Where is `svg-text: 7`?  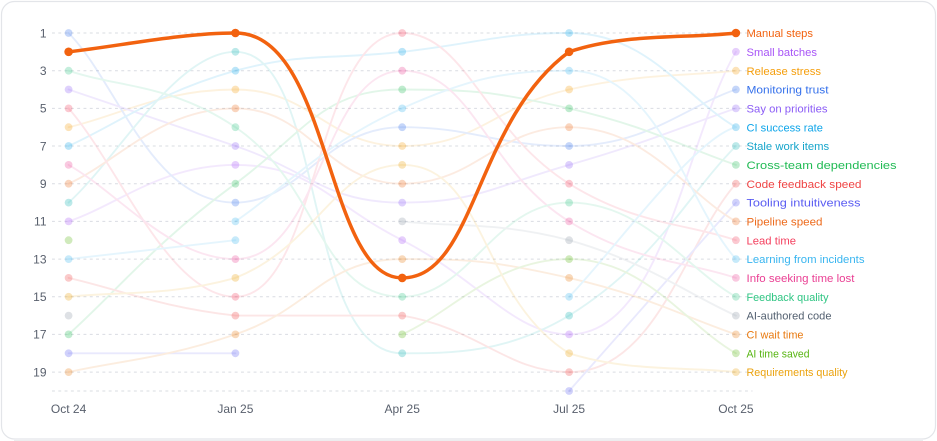 svg-text: 7 is located at coordinates (43, 146).